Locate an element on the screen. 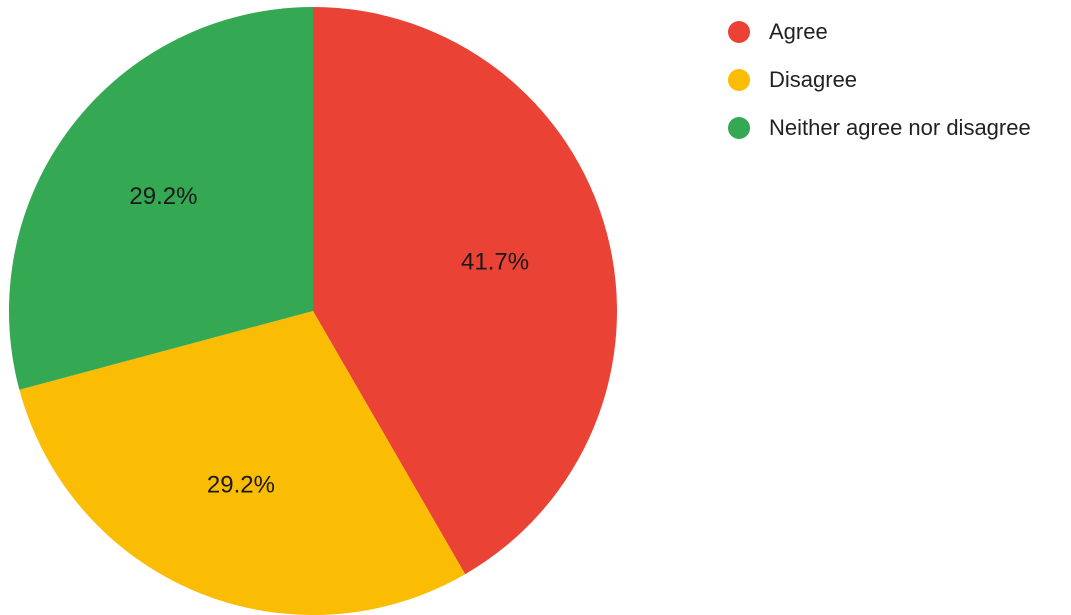  legend-label-agree: Agree is located at coordinates (798, 31).